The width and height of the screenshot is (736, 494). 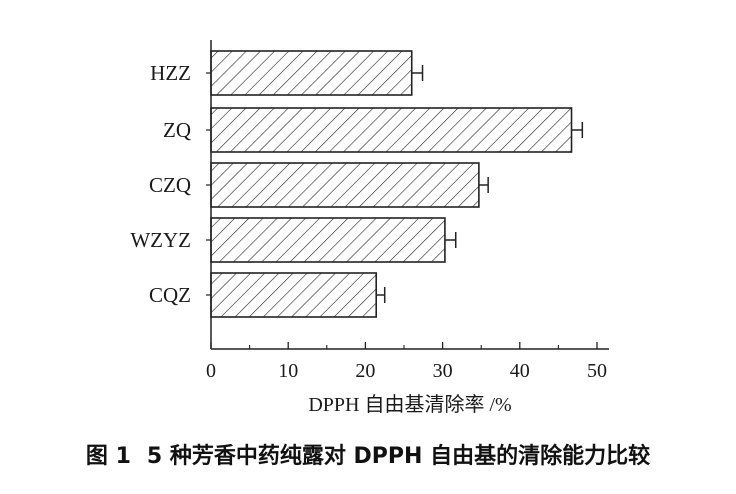 What do you see at coordinates (398, 456) in the screenshot?
I see `figure-caption-text: 5 种芳香中药纯露对 DPPH 自由基的清除能力比较` at bounding box center [398, 456].